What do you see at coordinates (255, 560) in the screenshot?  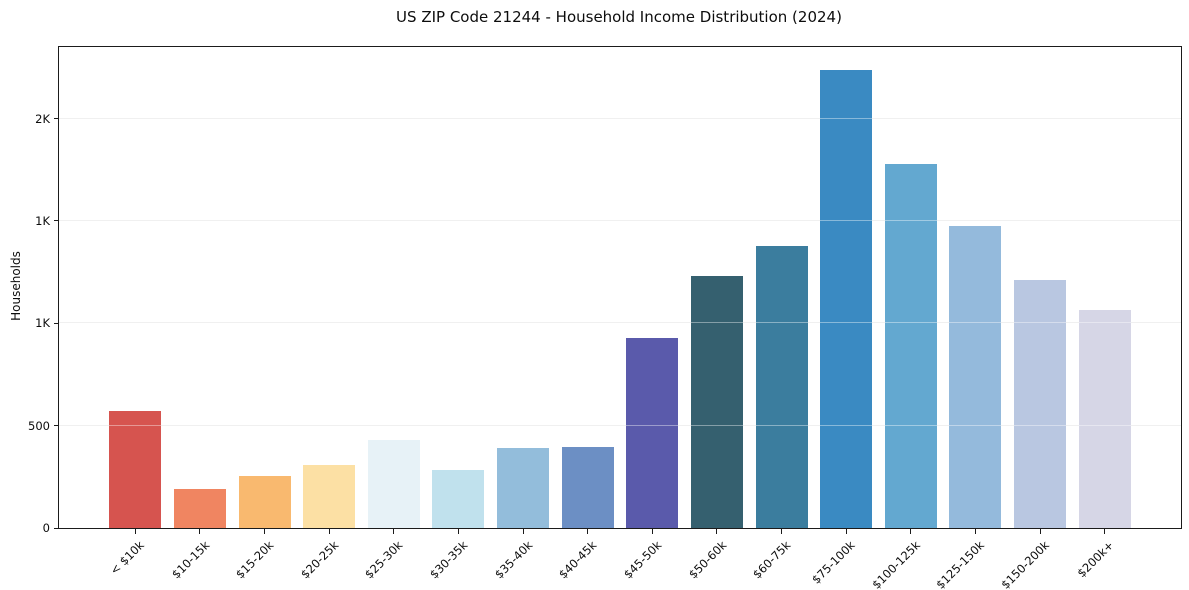 I see `x-tick-label: $15-20k` at bounding box center [255, 560].